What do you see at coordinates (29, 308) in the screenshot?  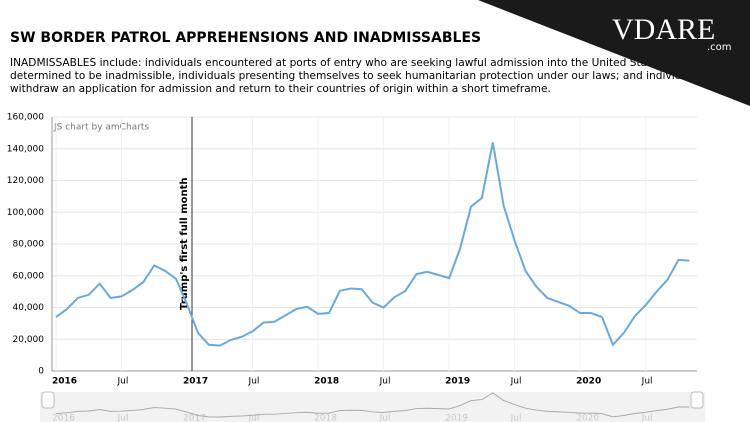 I see `y-tick-label: 40,000` at bounding box center [29, 308].